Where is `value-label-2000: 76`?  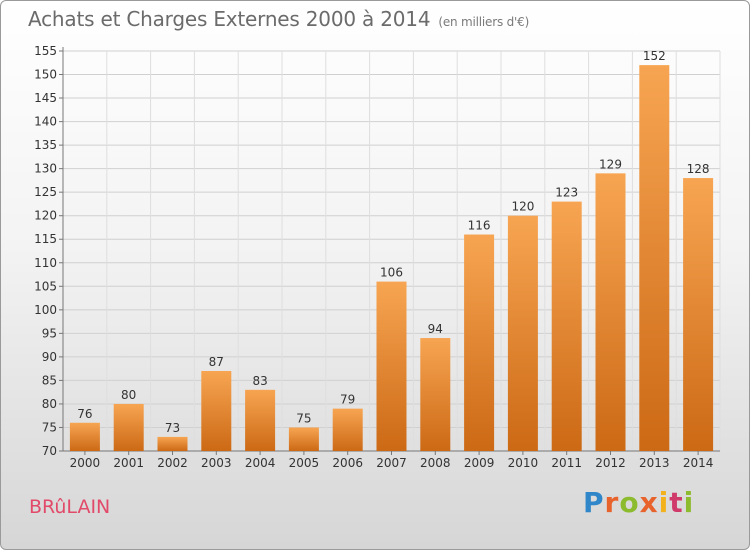
value-label-2000: 76 is located at coordinates (84, 414).